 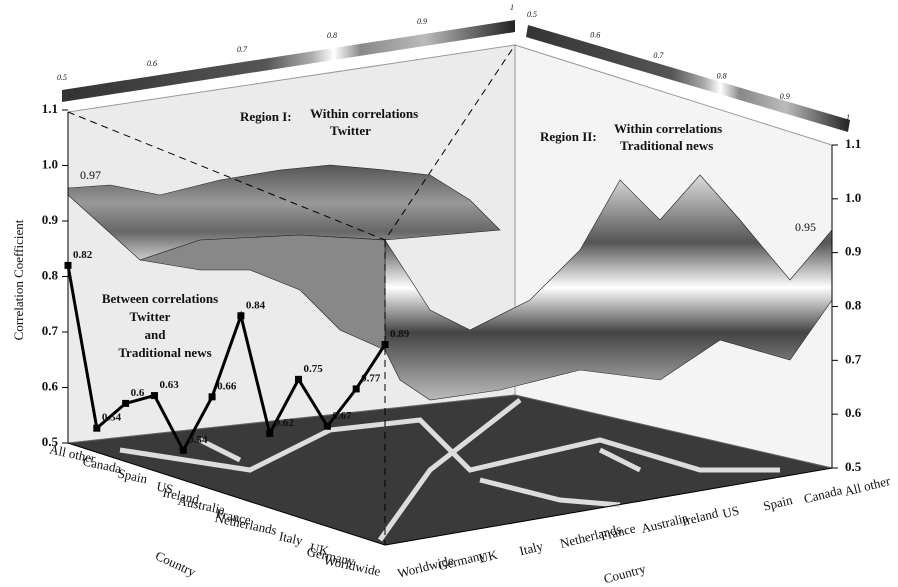 I want to click on between-note: Between correlations, so click(x=160, y=298).